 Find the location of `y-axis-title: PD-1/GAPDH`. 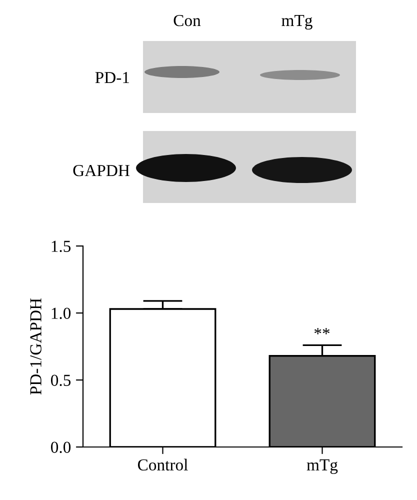

y-axis-title: PD-1/GAPDH is located at coordinates (36, 346).